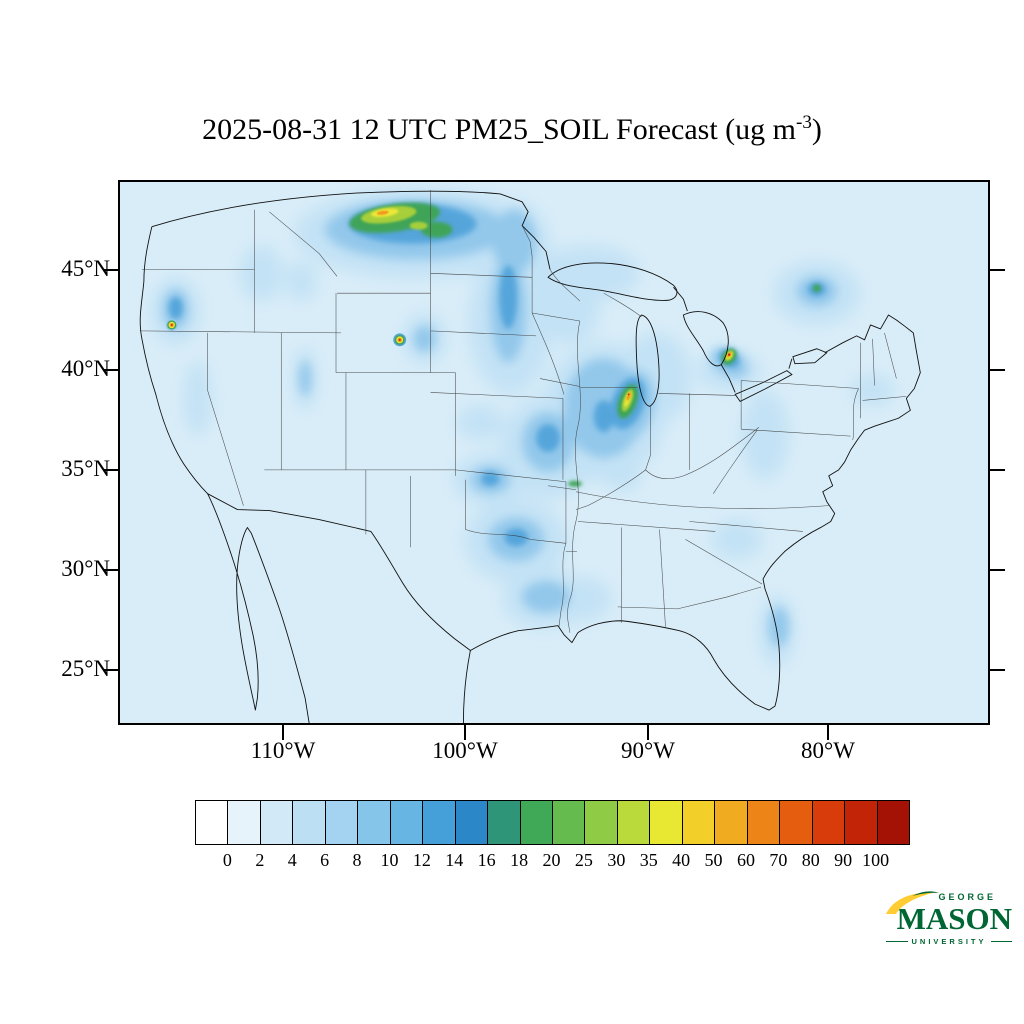  Describe the element at coordinates (465, 750) in the screenshot. I see `lon-tick-label-100w: 100°W` at that location.